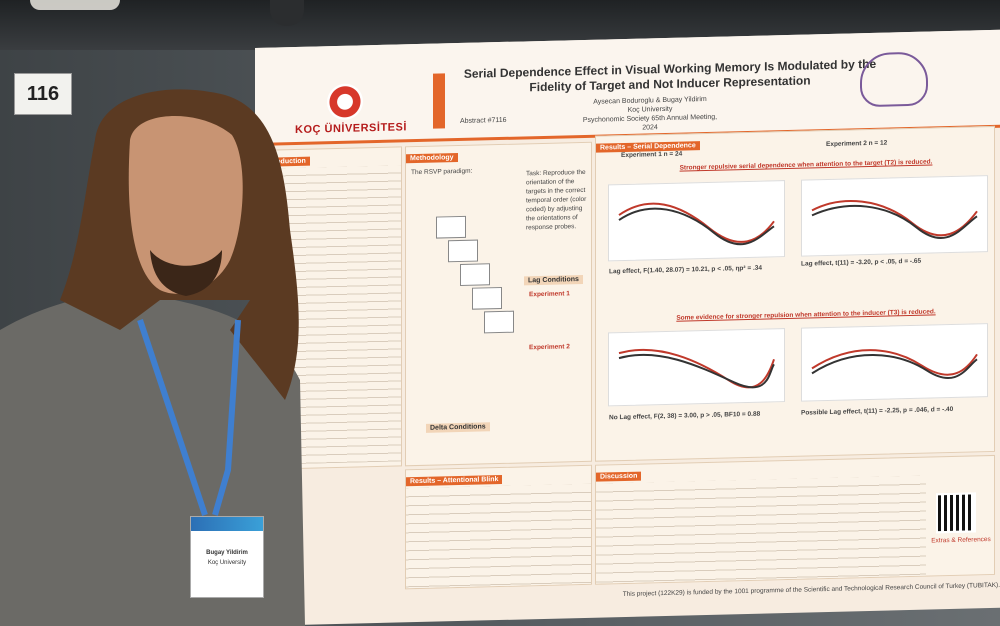  I want to click on exp1-t3-error-plot, so click(696, 367).